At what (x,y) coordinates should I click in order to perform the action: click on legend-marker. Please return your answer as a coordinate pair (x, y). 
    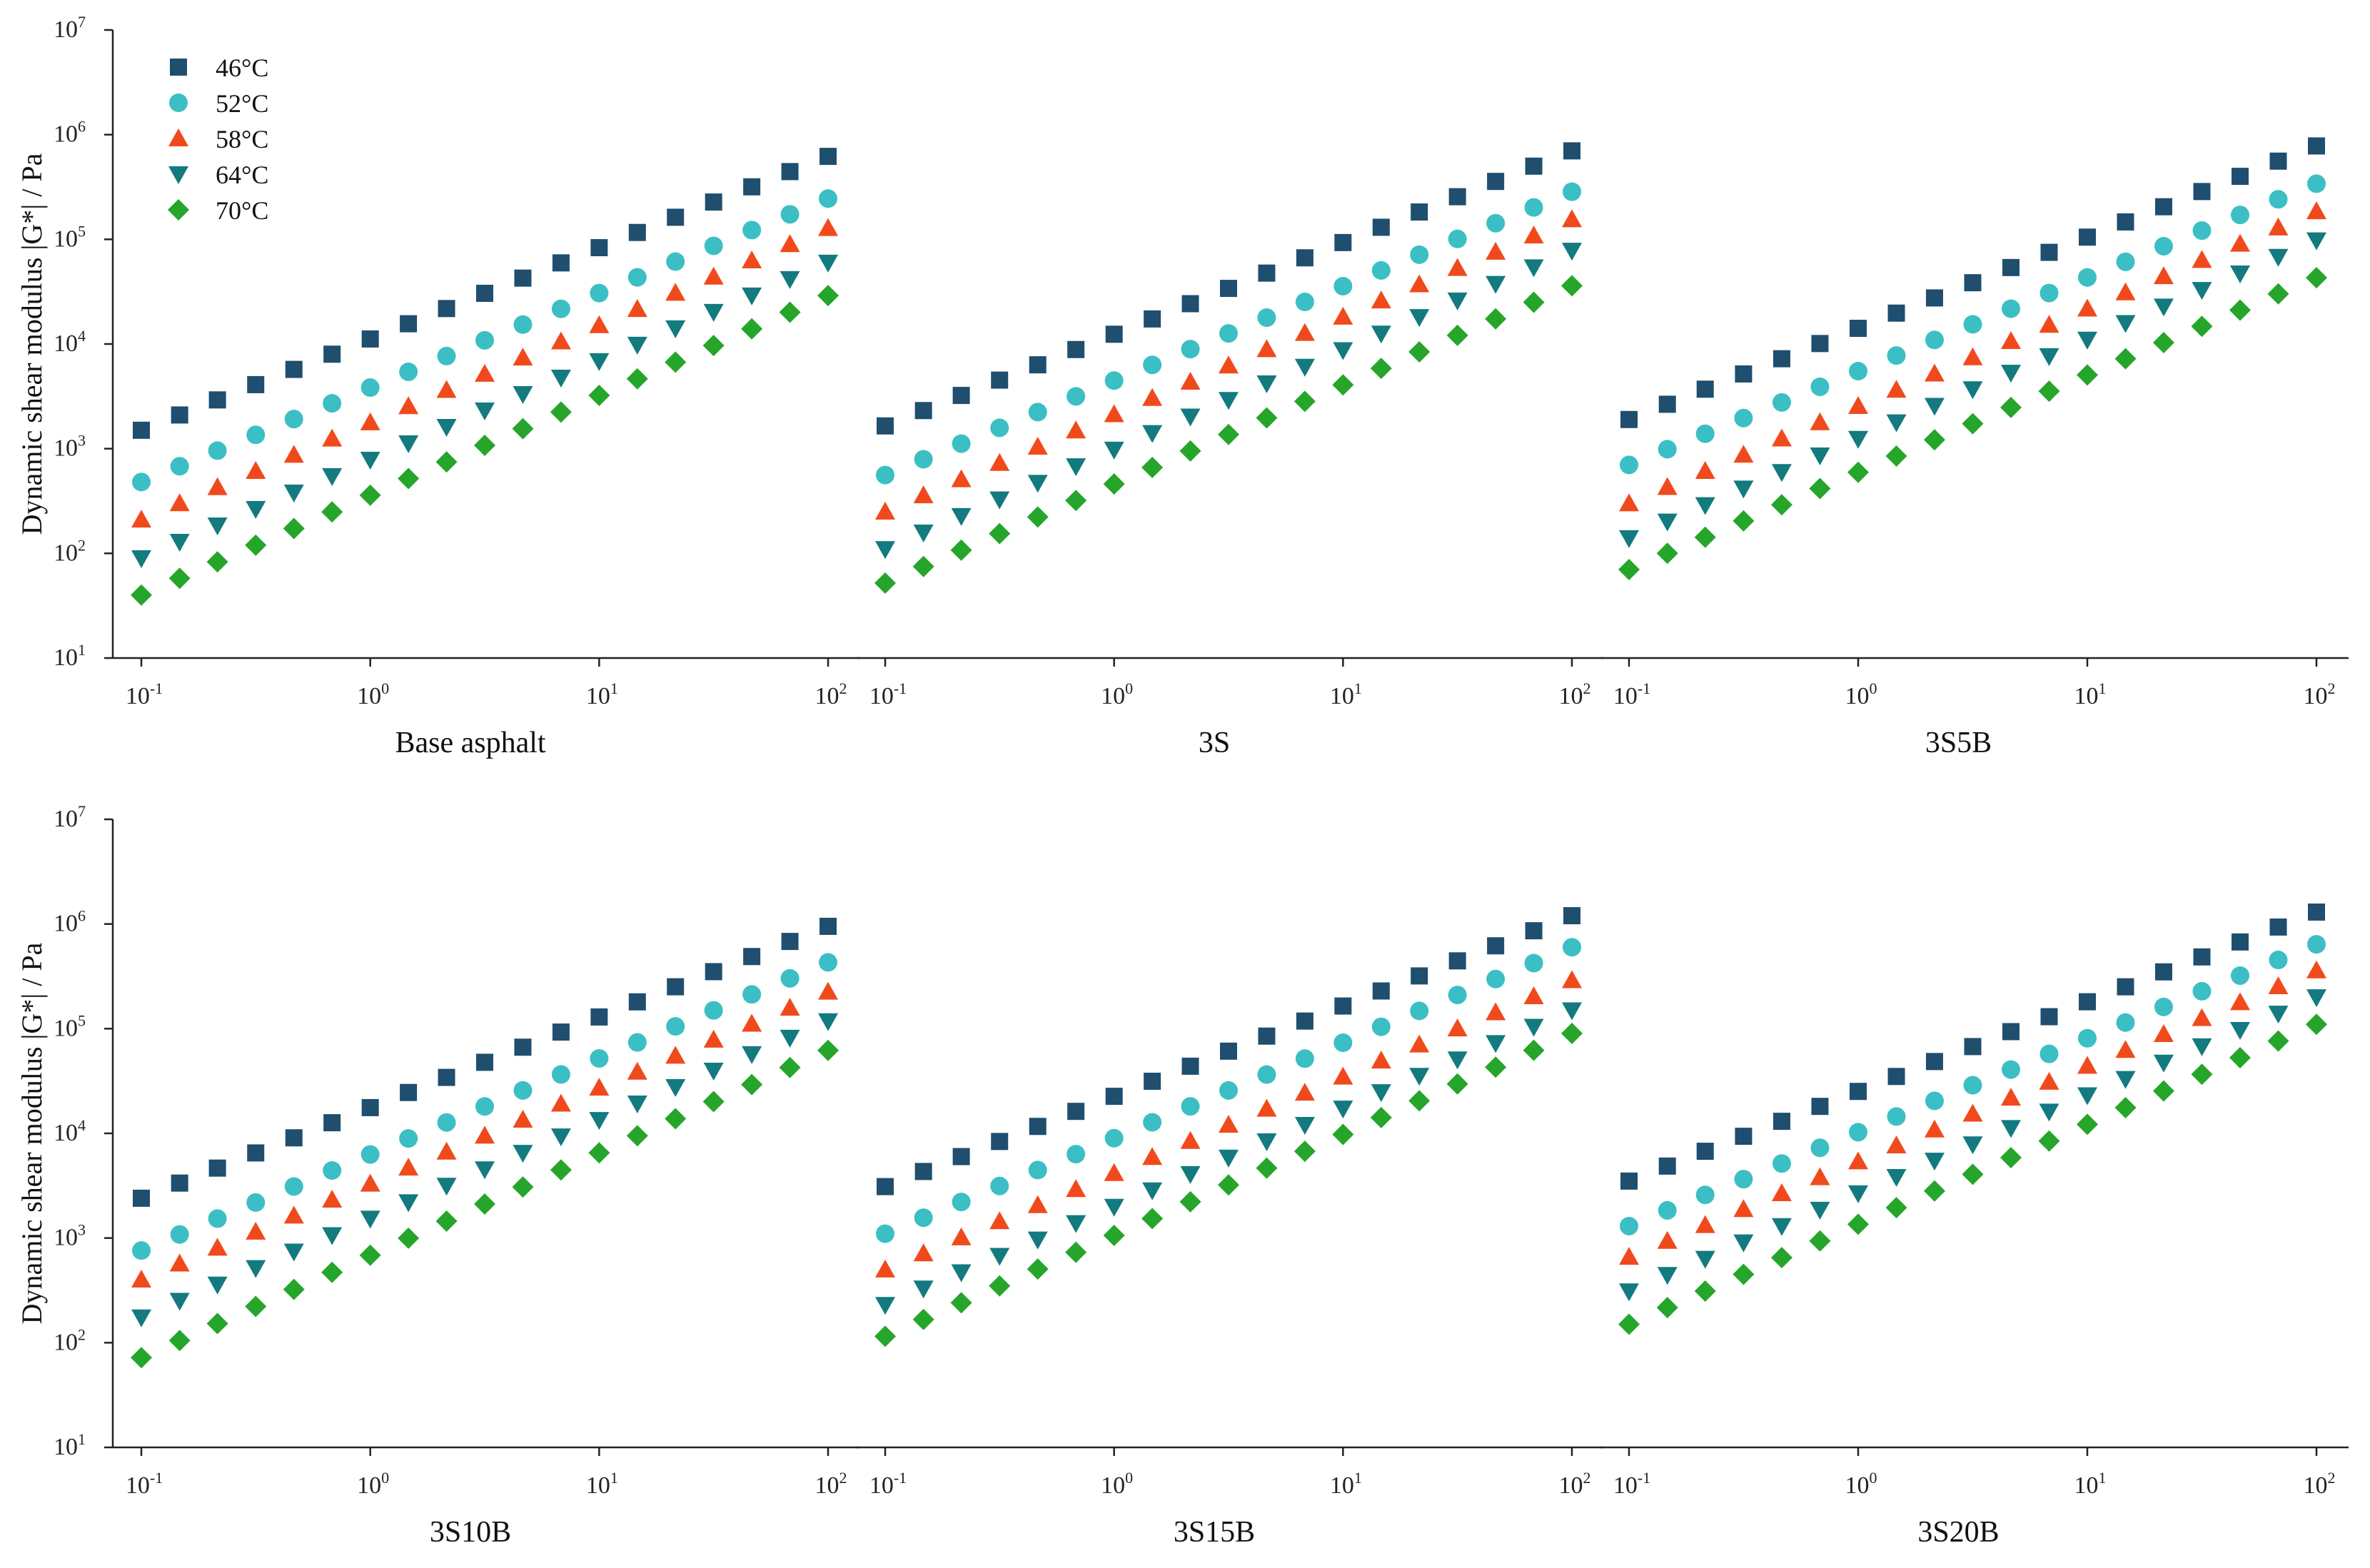
    Looking at the image, I should click on (178, 102).